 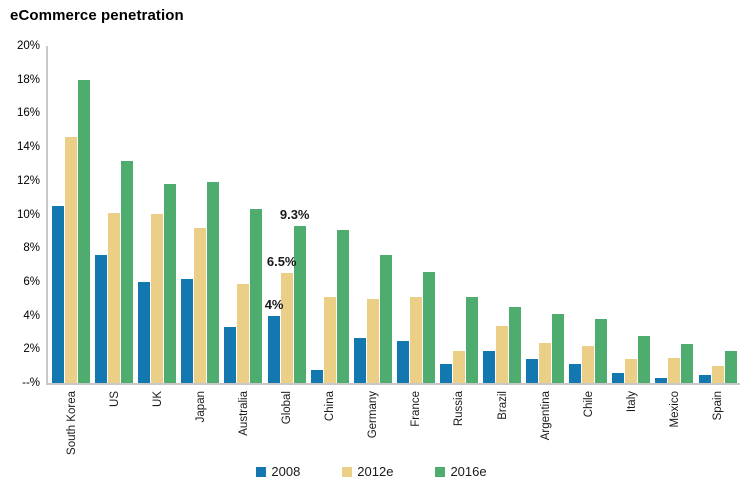 What do you see at coordinates (468, 471) in the screenshot?
I see `legend-label: 2016e` at bounding box center [468, 471].